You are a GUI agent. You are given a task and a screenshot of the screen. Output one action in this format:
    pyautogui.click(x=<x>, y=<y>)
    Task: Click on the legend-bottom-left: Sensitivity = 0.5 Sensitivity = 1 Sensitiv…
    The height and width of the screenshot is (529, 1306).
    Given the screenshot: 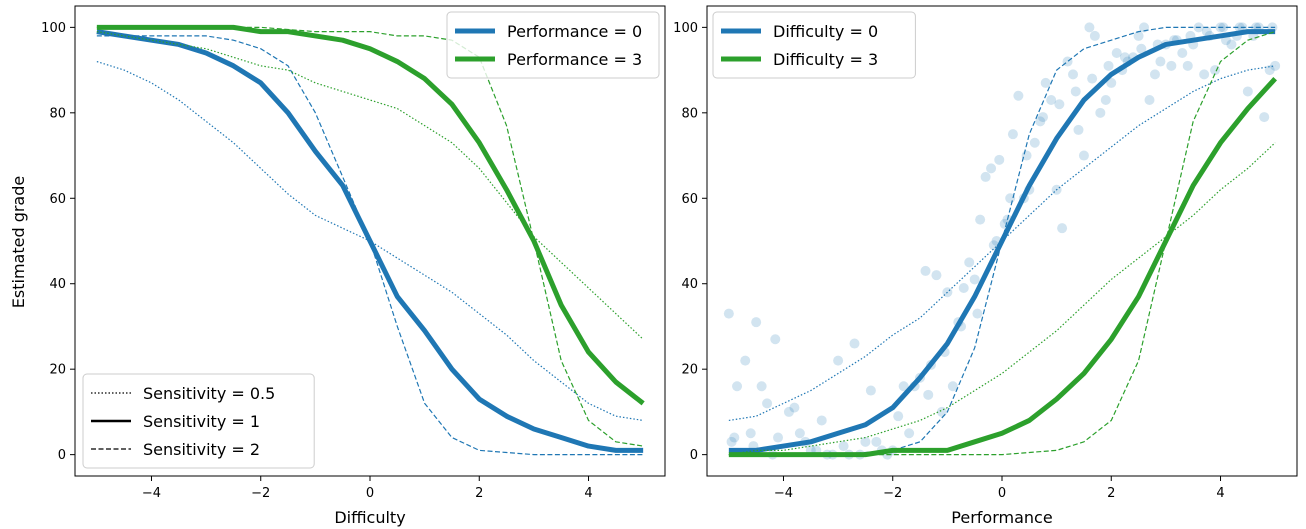 What is the action you would take?
    pyautogui.click(x=198, y=421)
    